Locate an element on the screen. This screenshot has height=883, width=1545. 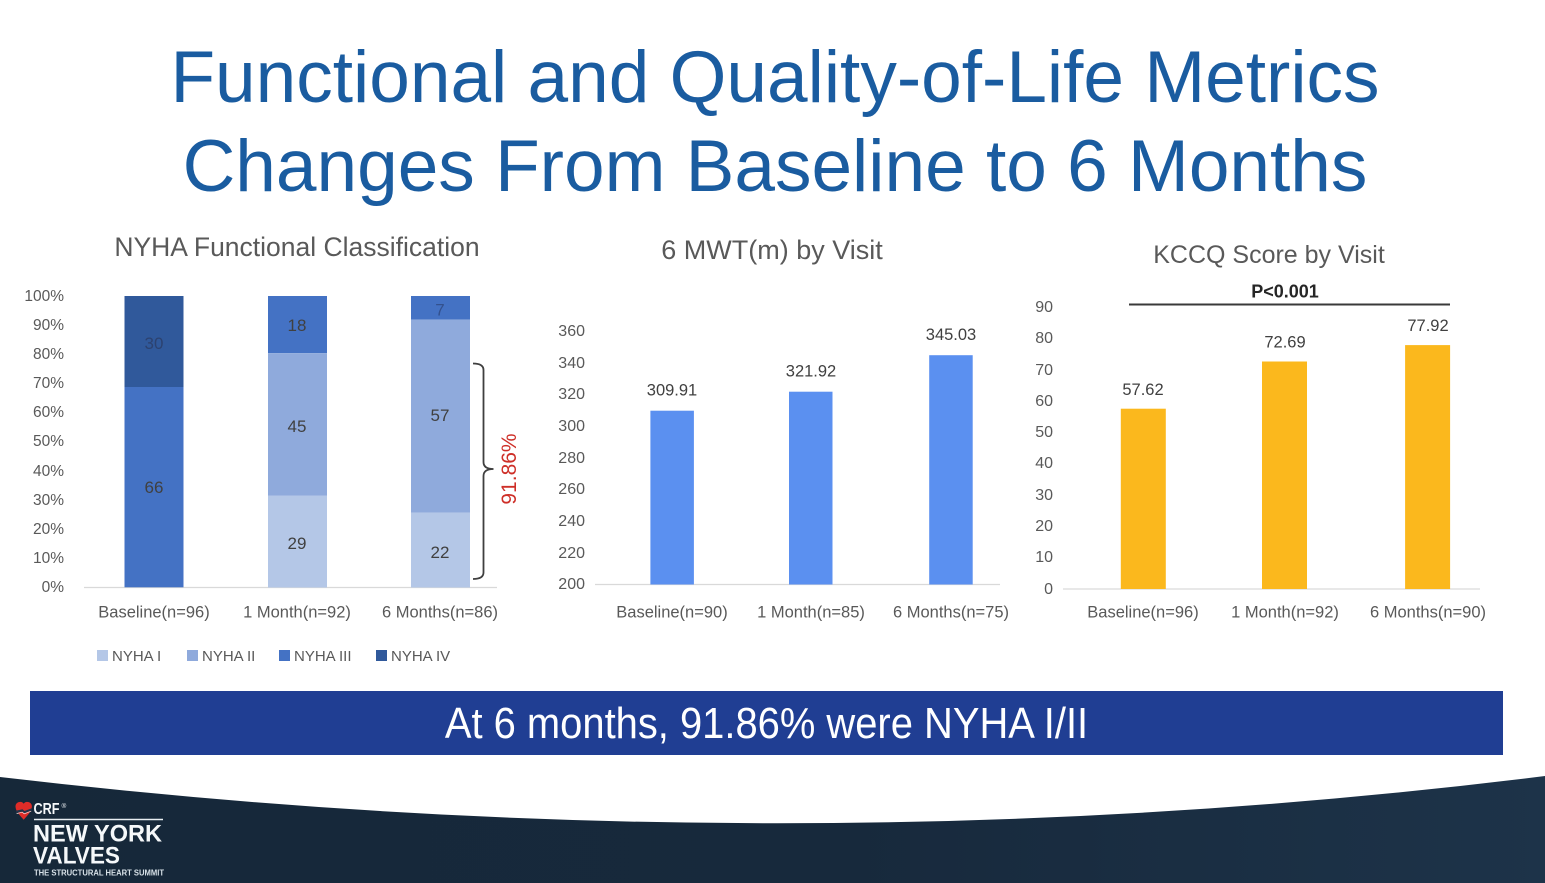
svg-text: 6 MWT(m) by Visit is located at coordinates (772, 250).